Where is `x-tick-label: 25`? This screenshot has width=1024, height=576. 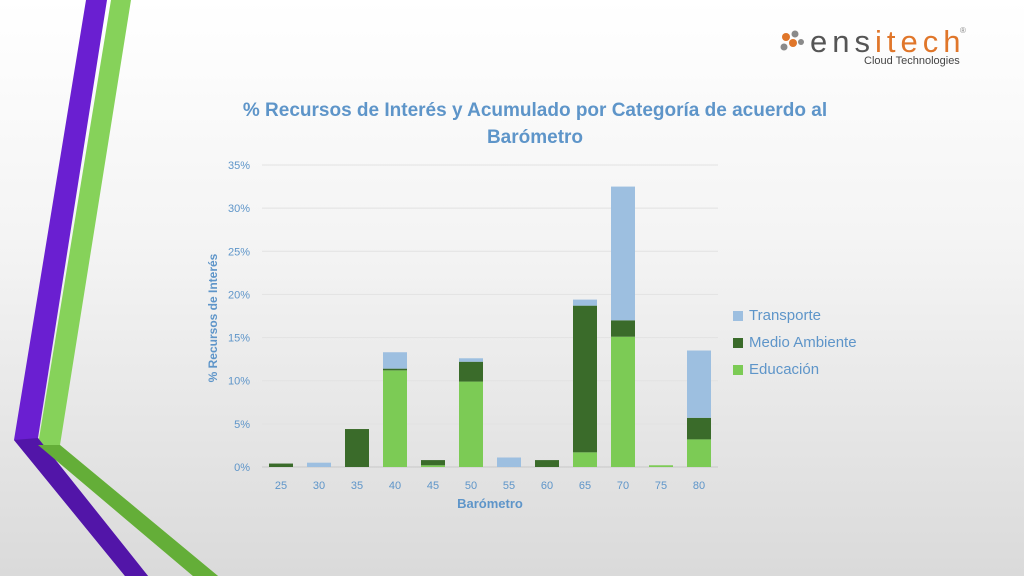 x-tick-label: 25 is located at coordinates (281, 486).